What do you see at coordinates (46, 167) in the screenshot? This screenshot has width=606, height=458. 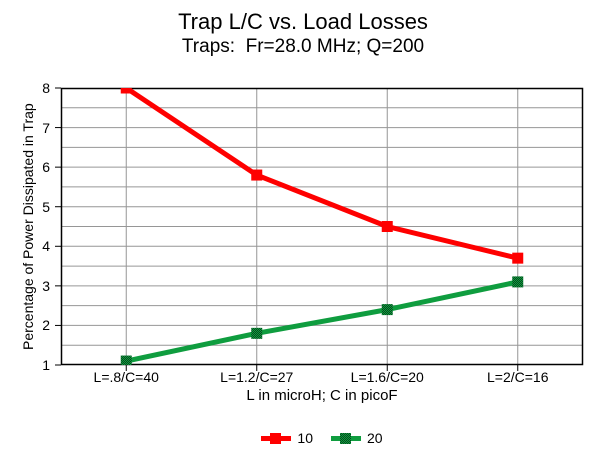 I see `y-tick-label: 6` at bounding box center [46, 167].